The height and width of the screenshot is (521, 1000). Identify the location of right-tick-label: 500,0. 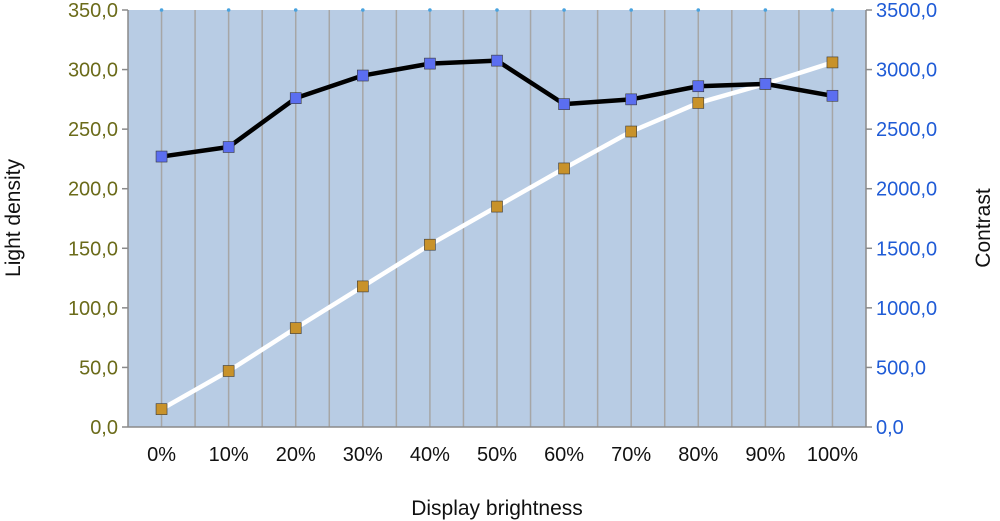
(901, 368).